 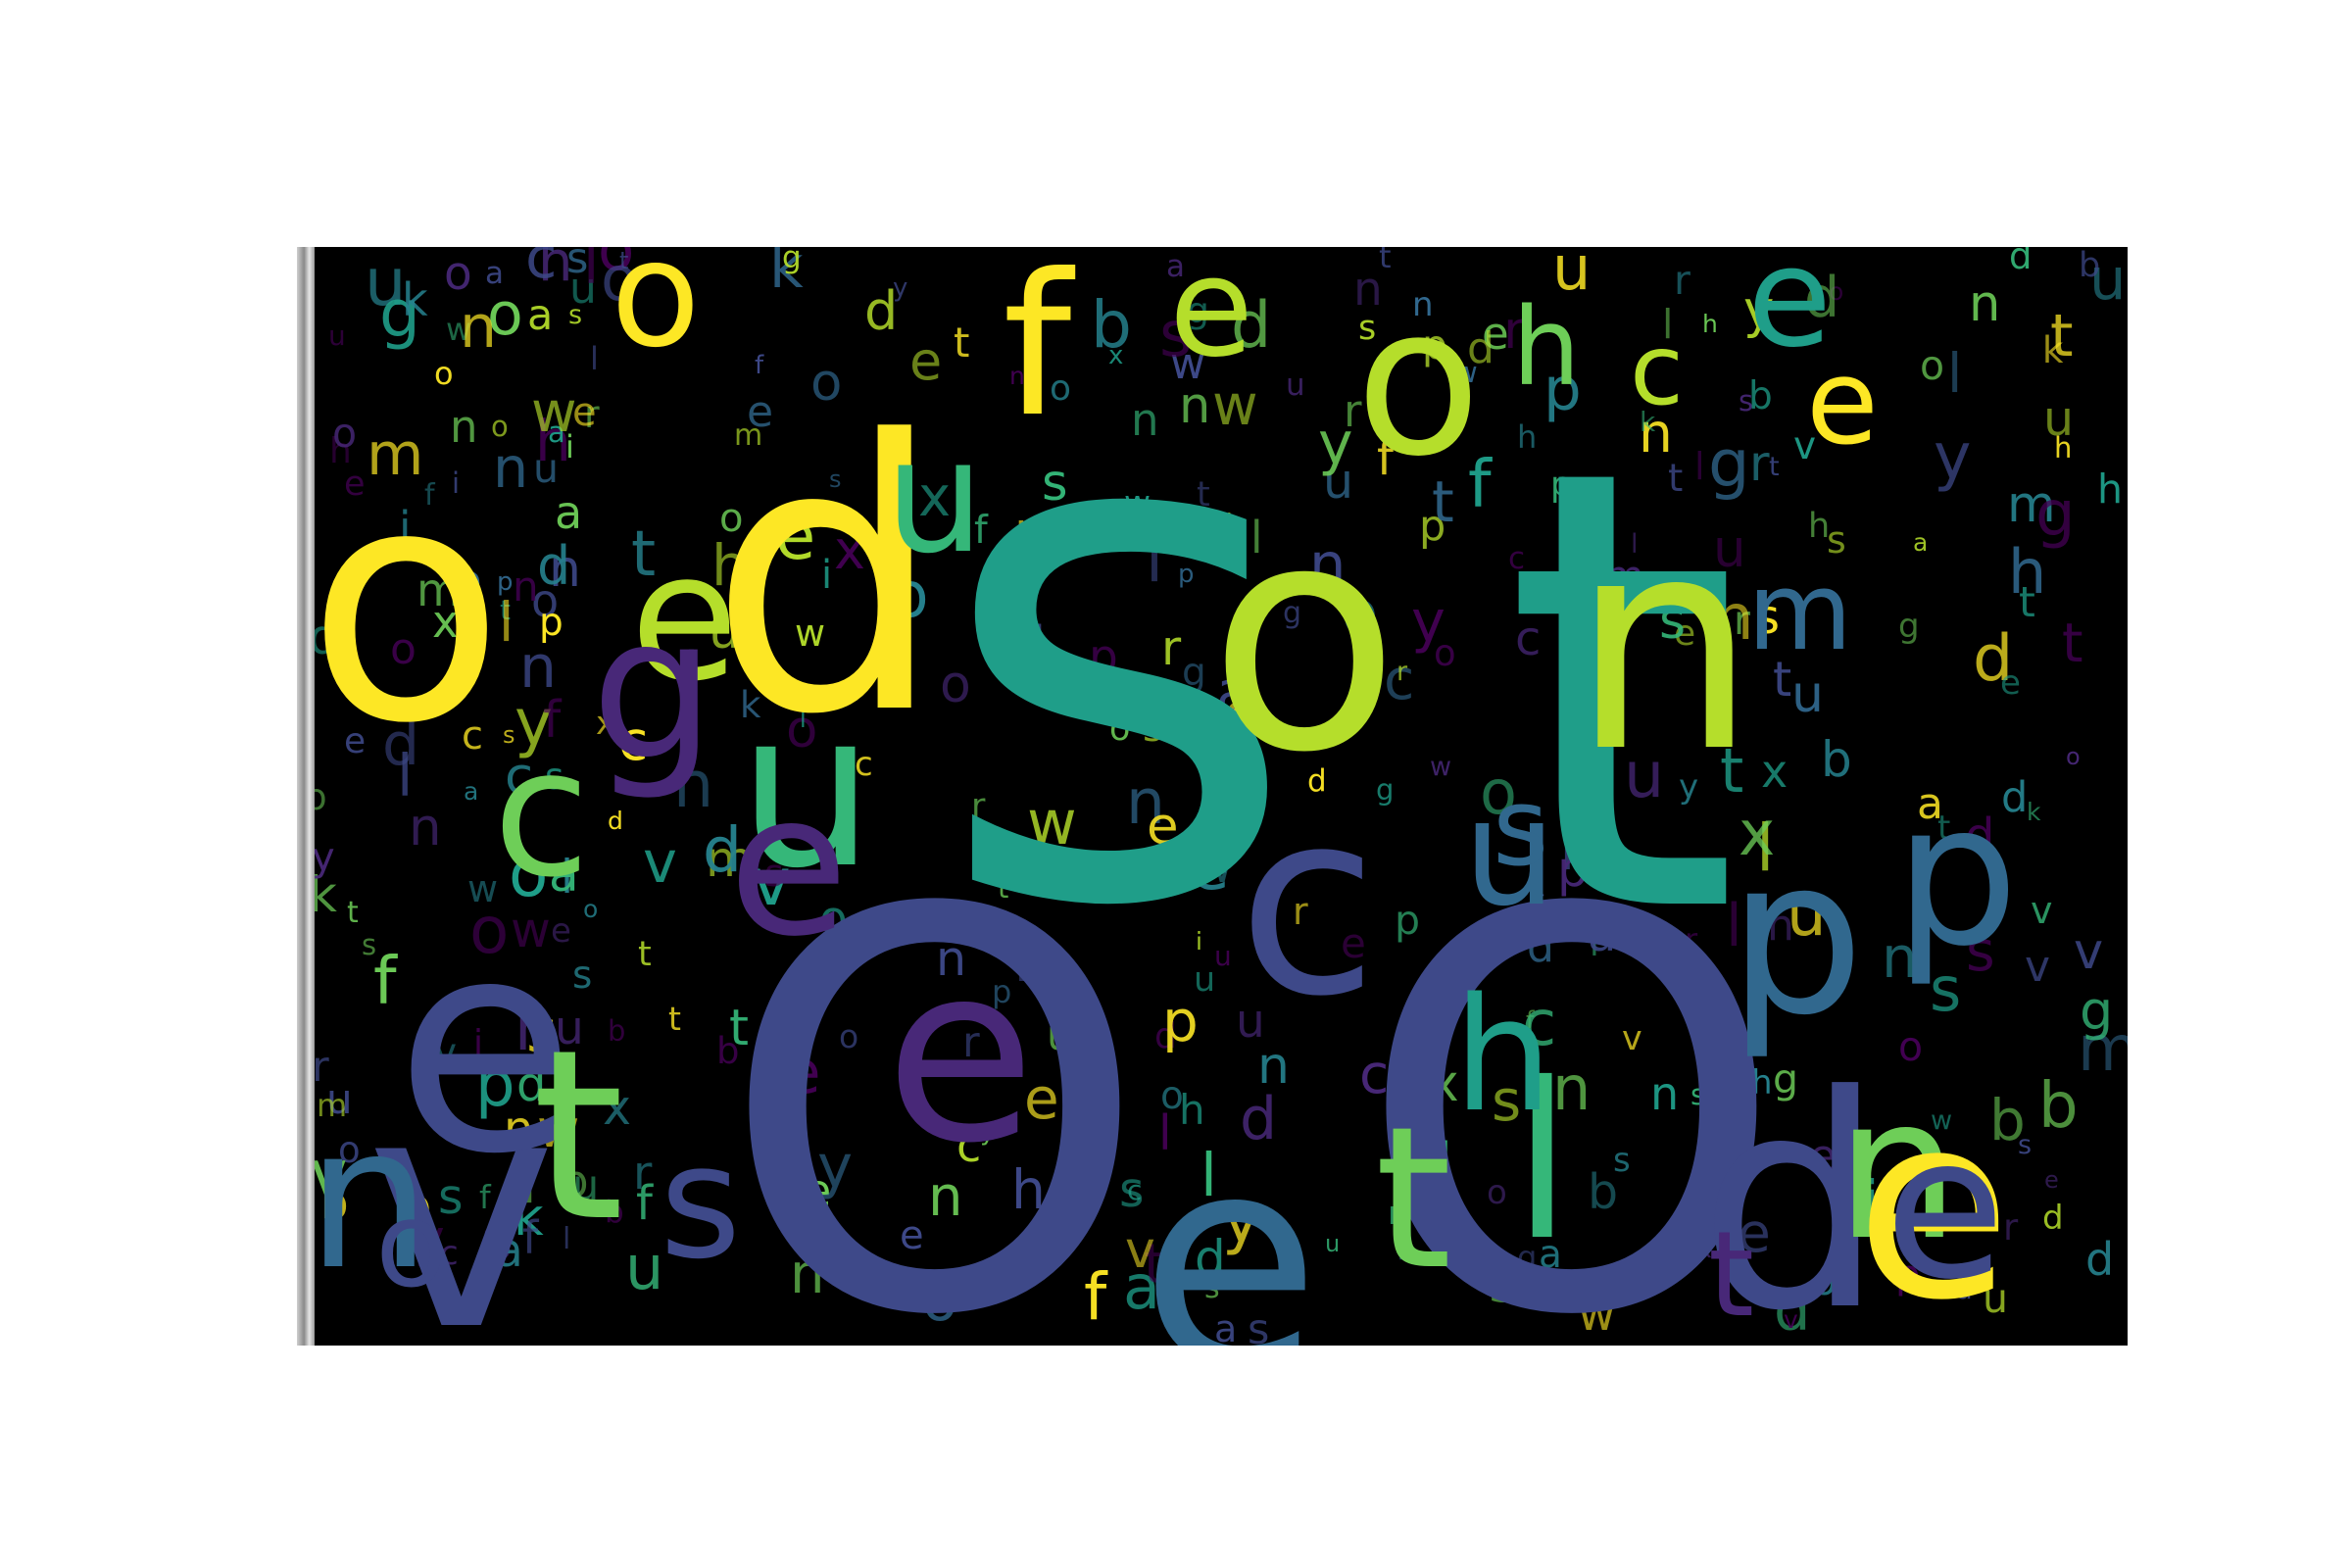 I want to click on cloud-filler-letter: m, so click(x=1624, y=576).